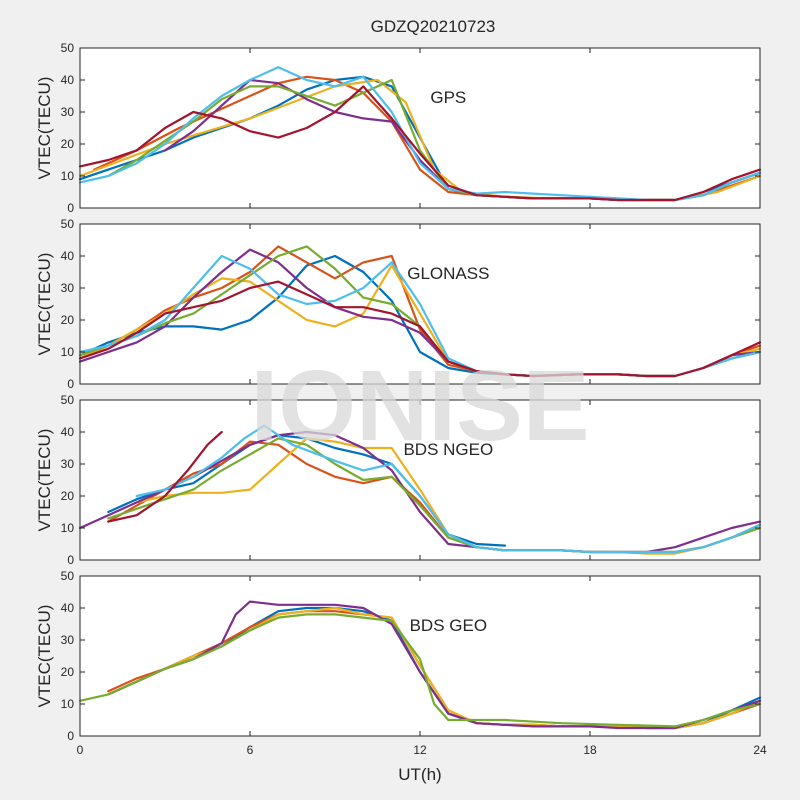  I want to click on x-tick-label: 0, so click(80, 750).